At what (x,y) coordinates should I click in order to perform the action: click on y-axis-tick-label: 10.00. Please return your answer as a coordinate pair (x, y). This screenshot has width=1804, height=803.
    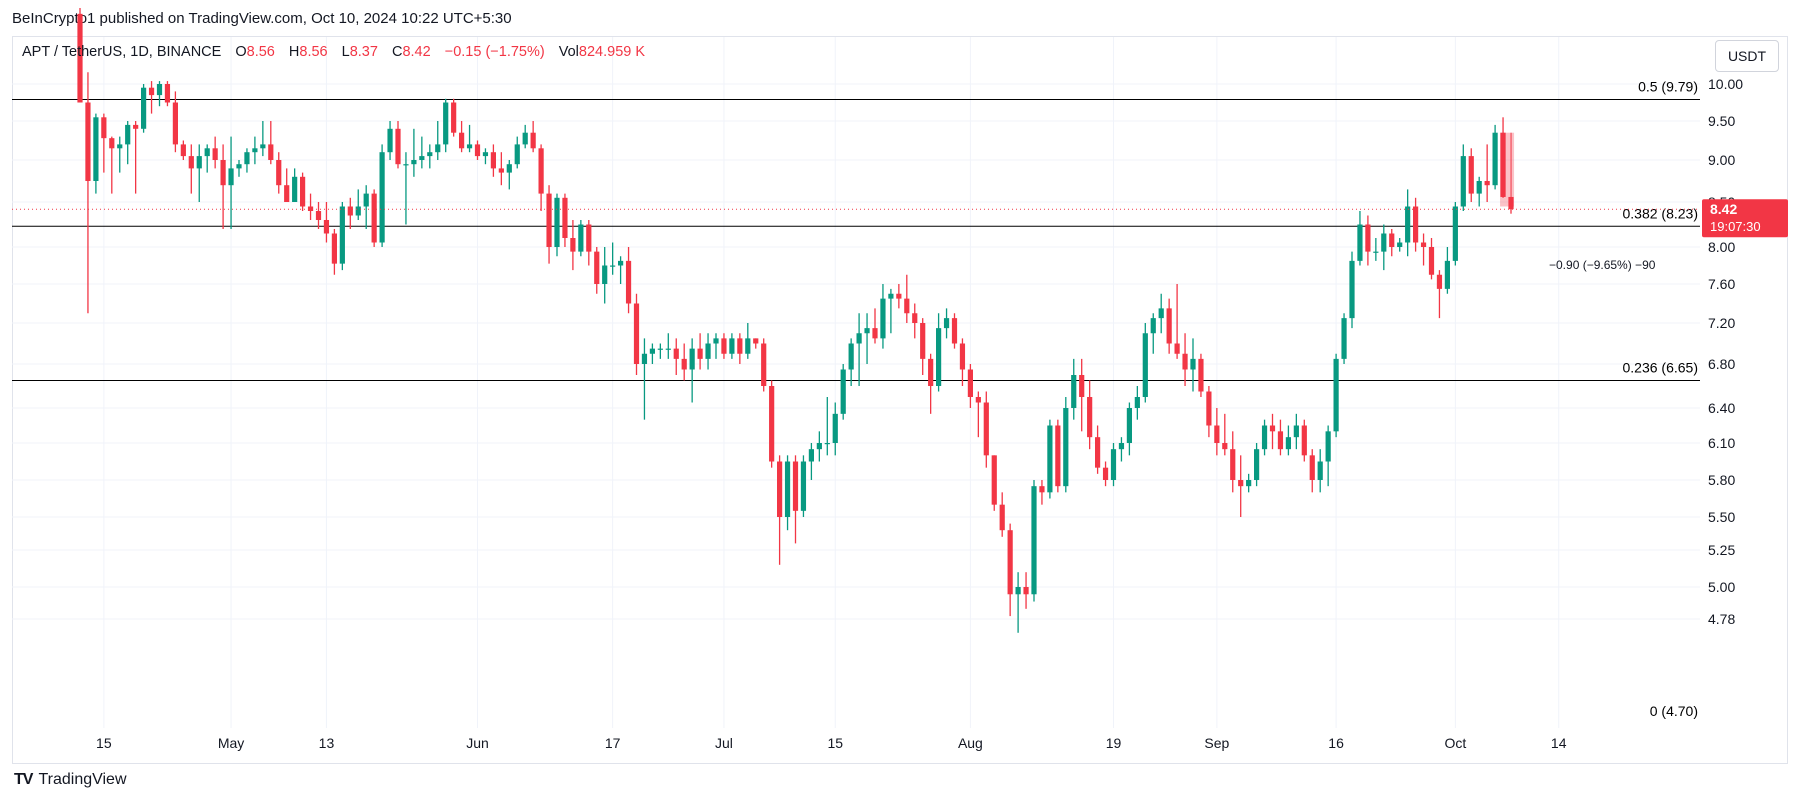
    Looking at the image, I should click on (1725, 84).